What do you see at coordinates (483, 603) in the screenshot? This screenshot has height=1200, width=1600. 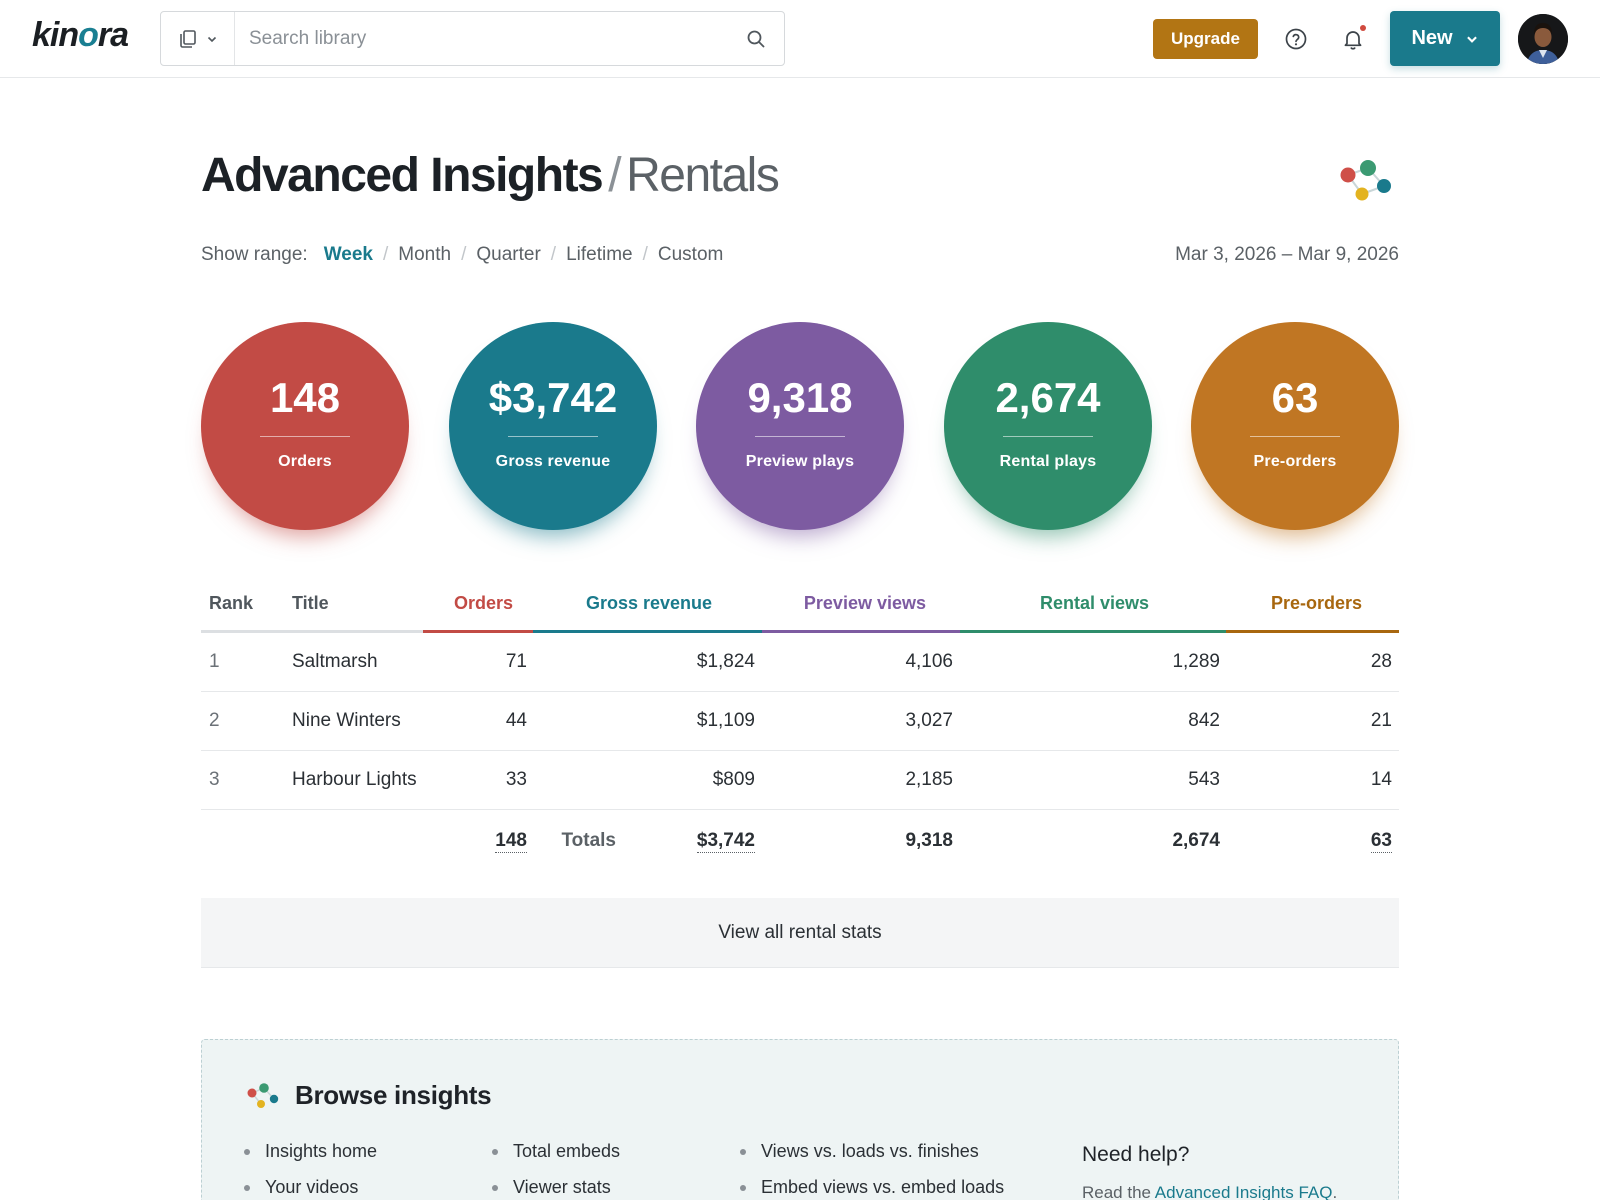 I see `column-header-orders: Orders` at bounding box center [483, 603].